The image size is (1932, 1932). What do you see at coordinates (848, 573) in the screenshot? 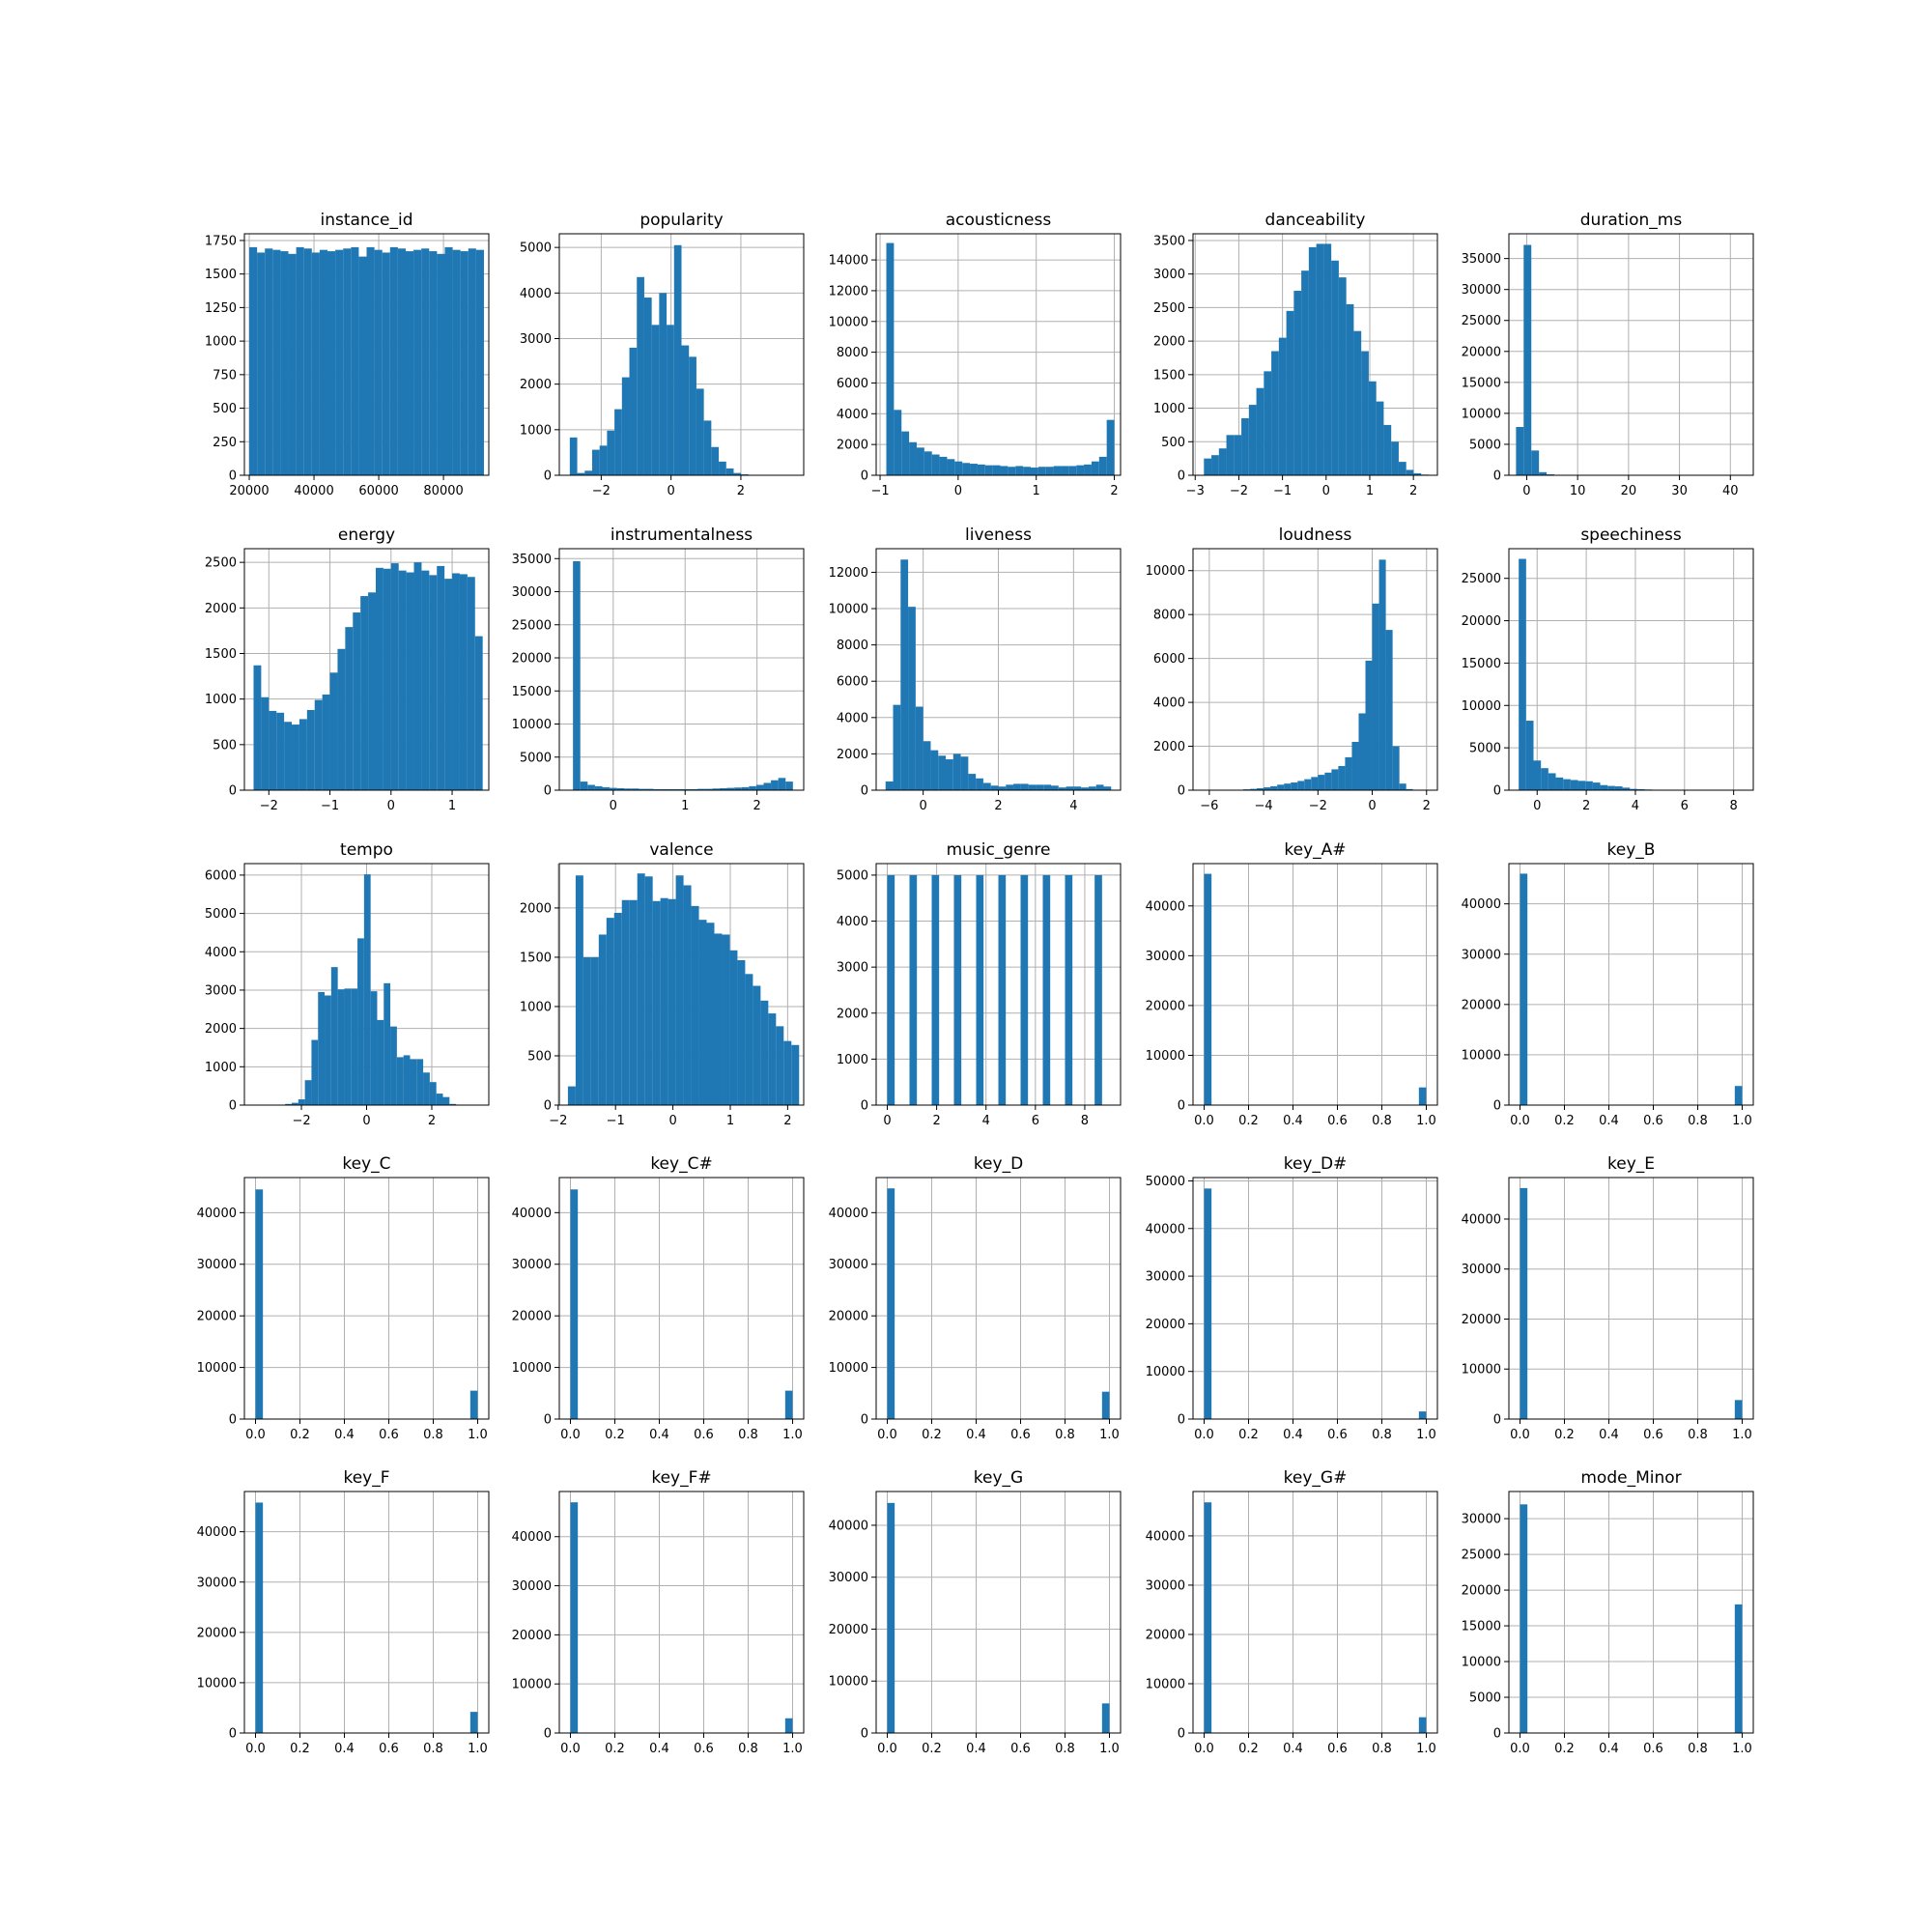
I see `y-tick-label: 12000` at bounding box center [848, 573].